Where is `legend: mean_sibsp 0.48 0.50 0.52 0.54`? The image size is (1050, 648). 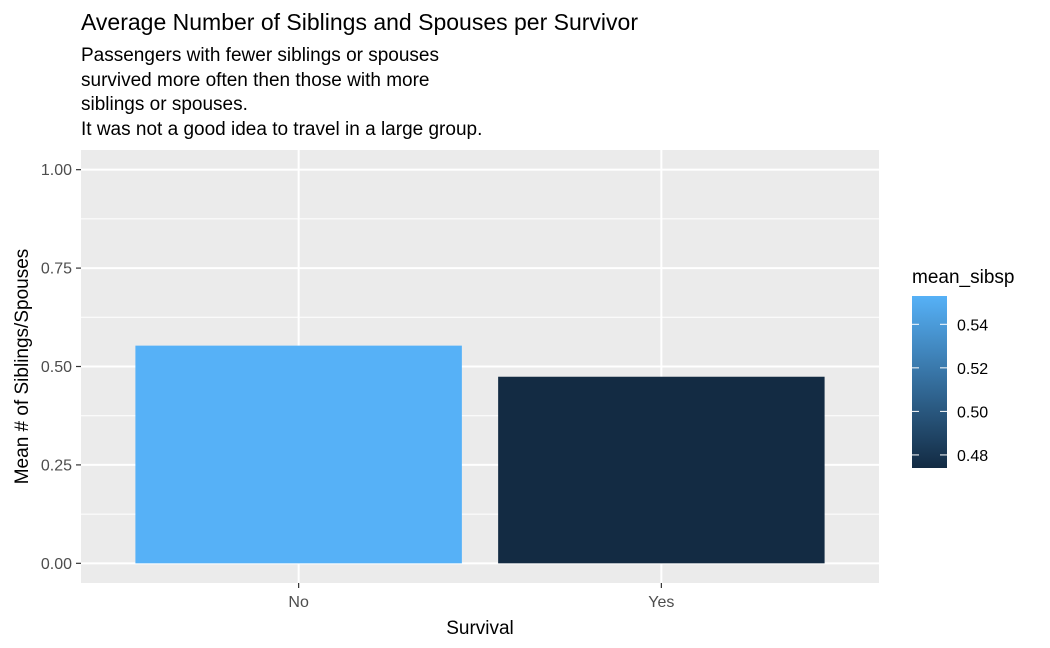
legend: mean_sibsp 0.48 0.50 0.52 0.54 is located at coordinates (963, 367).